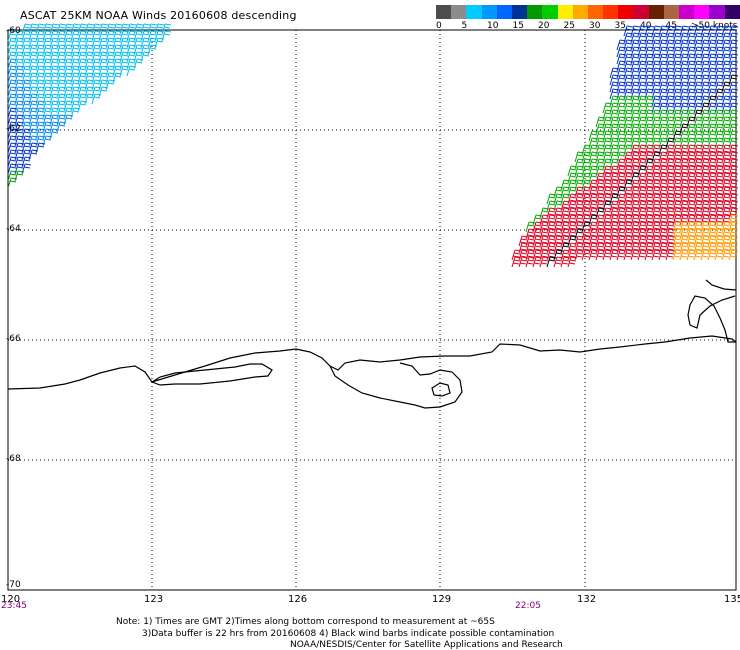 The width and height of the screenshot is (740, 650). Describe the element at coordinates (565, 12) in the screenshot. I see `legend-swatch` at that location.